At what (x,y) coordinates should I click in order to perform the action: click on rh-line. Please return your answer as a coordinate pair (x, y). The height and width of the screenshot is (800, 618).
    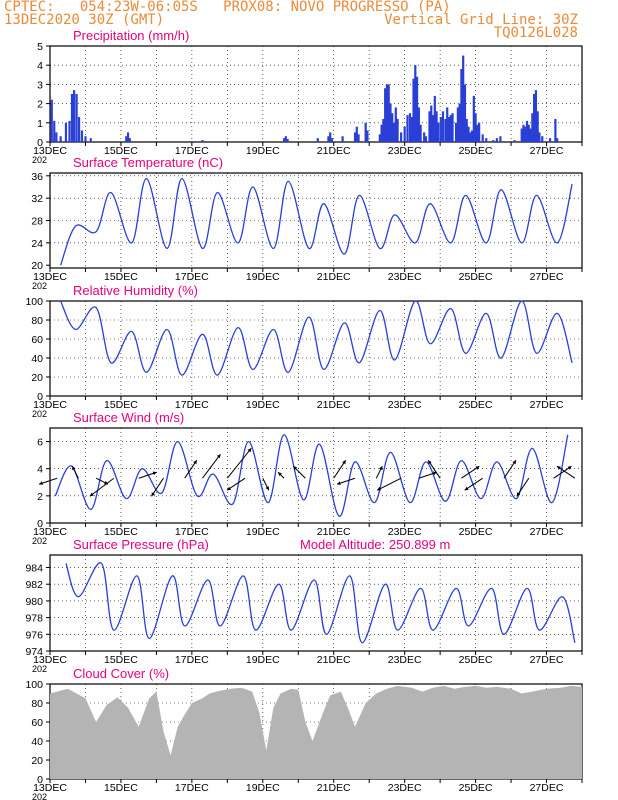
    Looking at the image, I should click on (316, 338).